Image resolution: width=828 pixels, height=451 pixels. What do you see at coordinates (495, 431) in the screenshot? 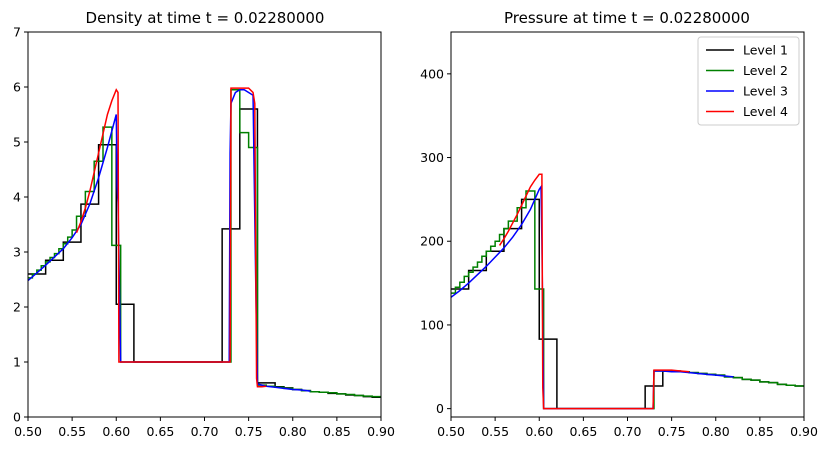
I see `pressure-x-tick-label: 0.55` at bounding box center [495, 431].